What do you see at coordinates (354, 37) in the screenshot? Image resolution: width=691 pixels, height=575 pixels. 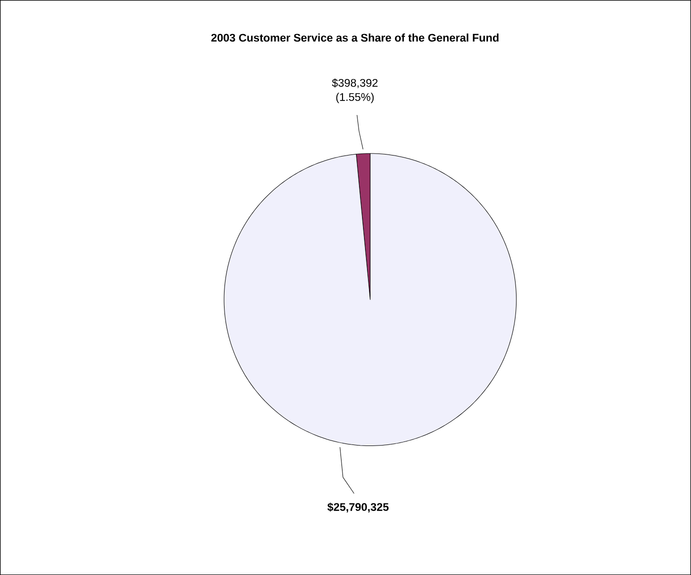 I see `chart-title: 2003 Customer Service as a Share of the General Fund` at bounding box center [354, 37].